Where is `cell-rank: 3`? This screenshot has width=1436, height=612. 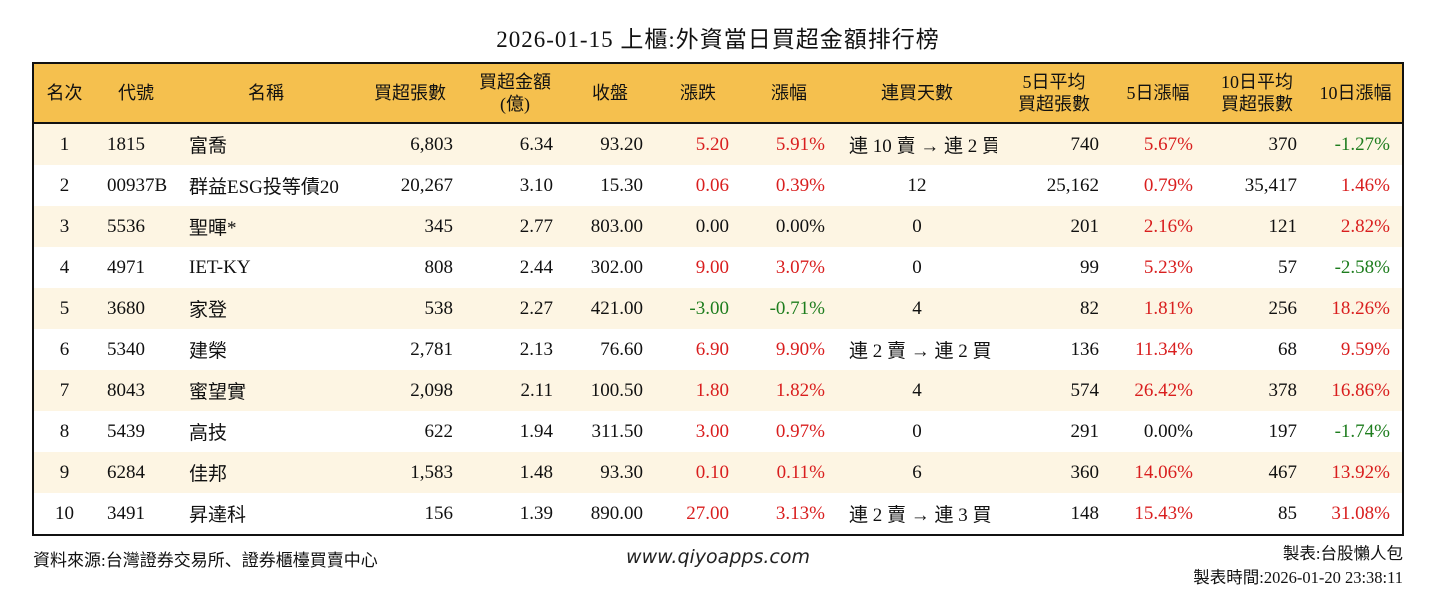
cell-rank: 3 is located at coordinates (64, 226).